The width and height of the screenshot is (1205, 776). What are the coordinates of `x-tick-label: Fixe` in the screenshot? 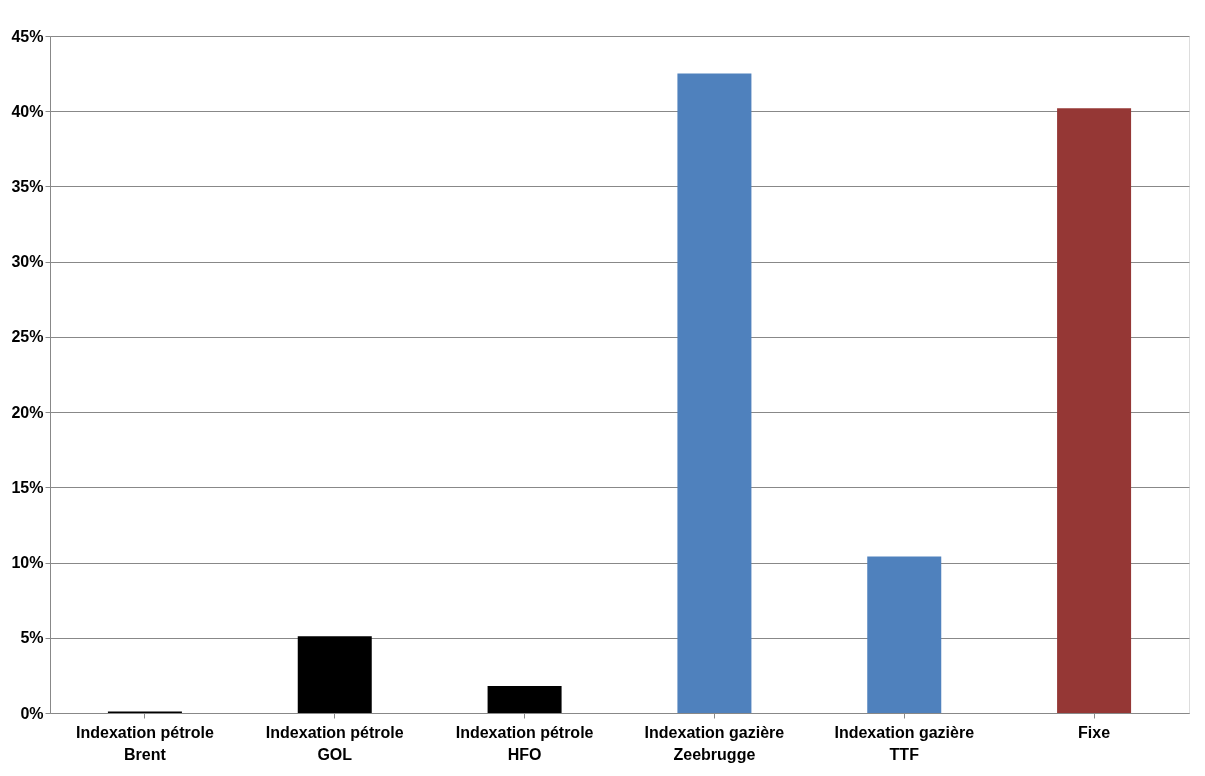 It's located at (1094, 732).